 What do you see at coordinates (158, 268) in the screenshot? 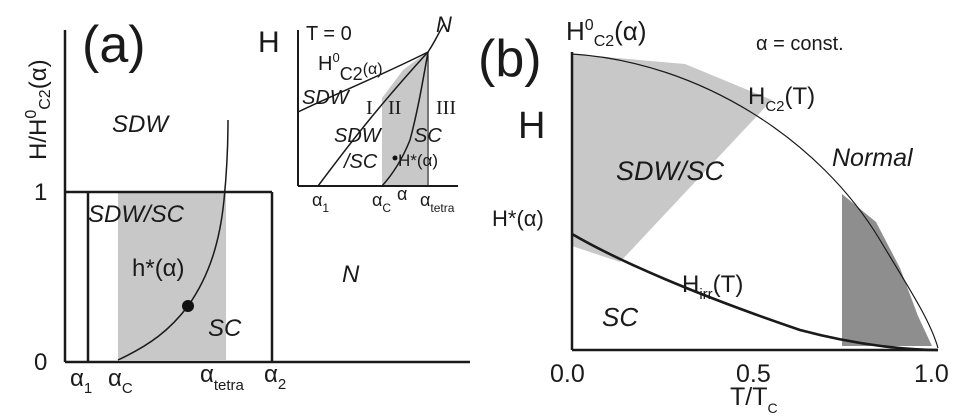
I see `h-star-label: h*(α)` at bounding box center [158, 268].